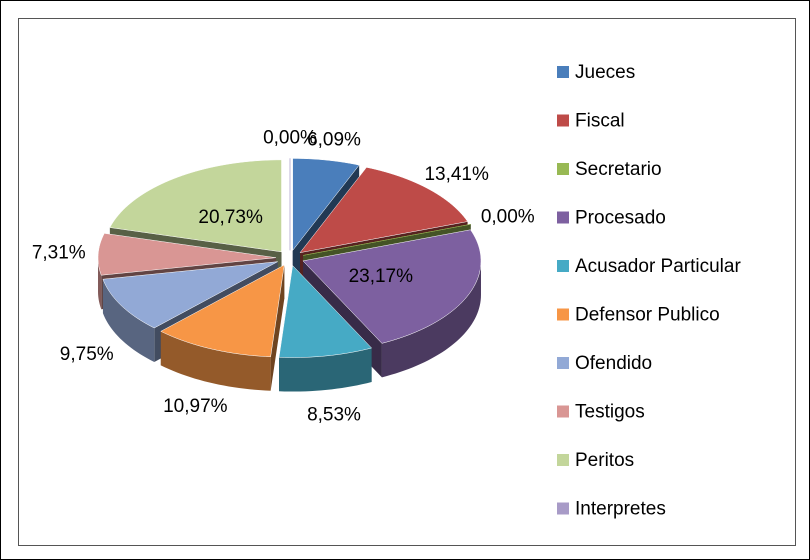 Image resolution: width=810 pixels, height=560 pixels. What do you see at coordinates (334, 140) in the screenshot?
I see `data-label: 6,09%` at bounding box center [334, 140].